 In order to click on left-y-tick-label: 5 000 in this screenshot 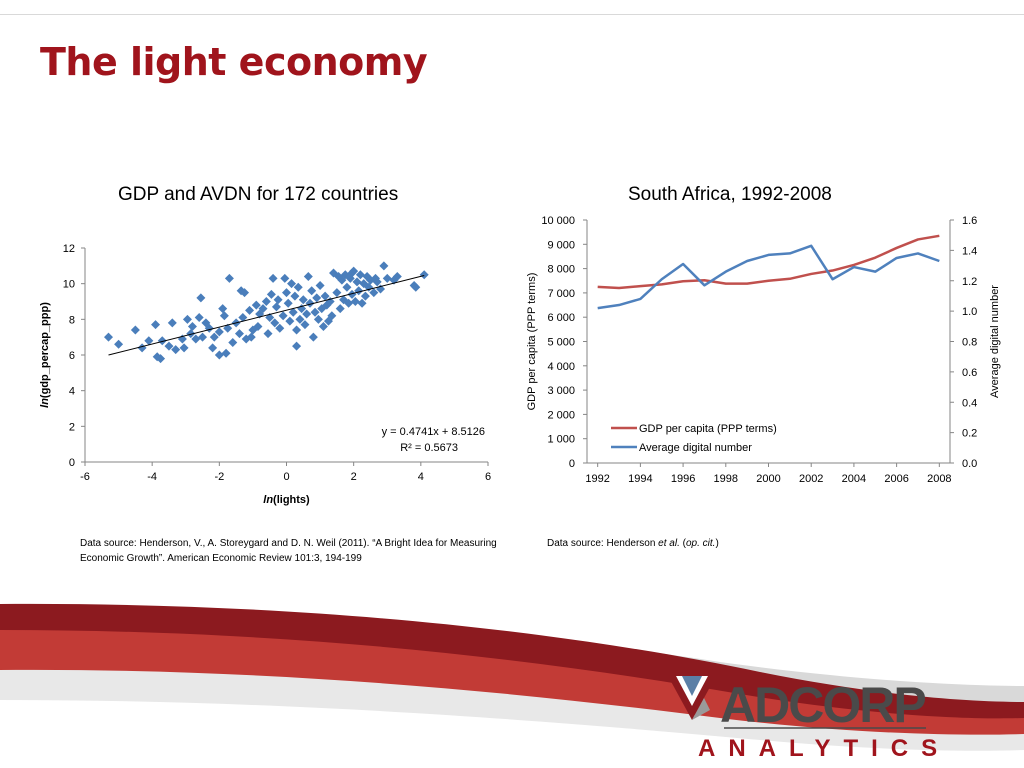, I will do `click(561, 343)`.